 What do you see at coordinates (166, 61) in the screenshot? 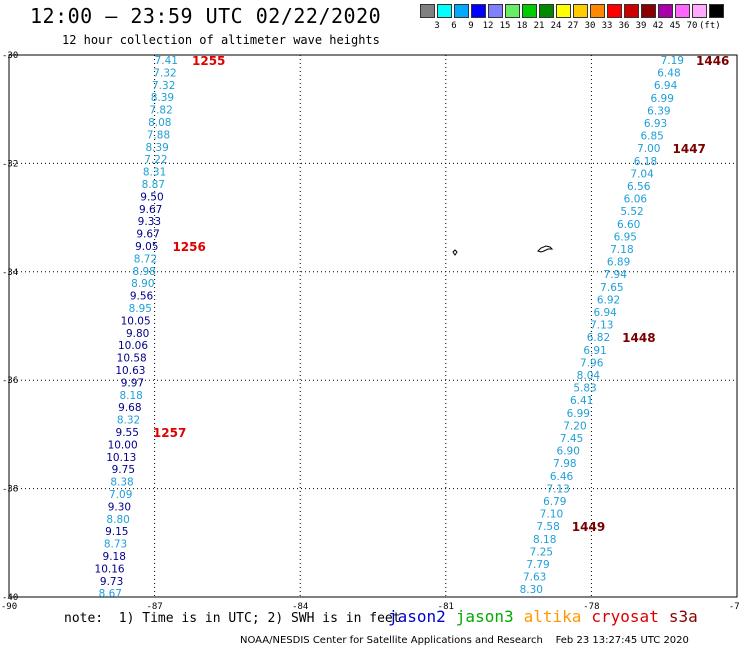
I see `wave-height-label: 7.41` at bounding box center [166, 61].